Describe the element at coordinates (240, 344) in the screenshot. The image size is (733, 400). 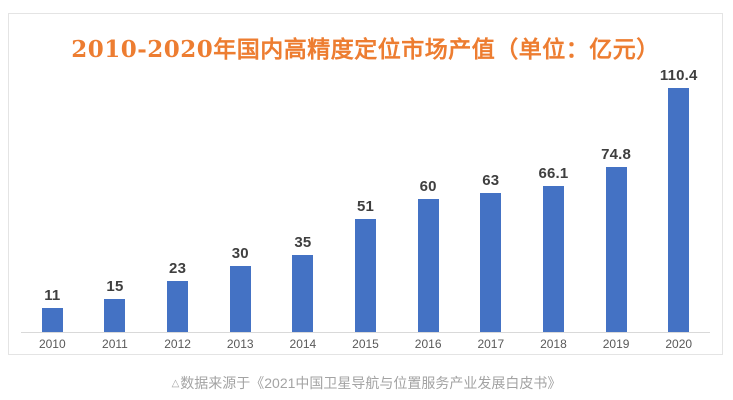
I see `x-axis-tick-label: 2013` at that location.